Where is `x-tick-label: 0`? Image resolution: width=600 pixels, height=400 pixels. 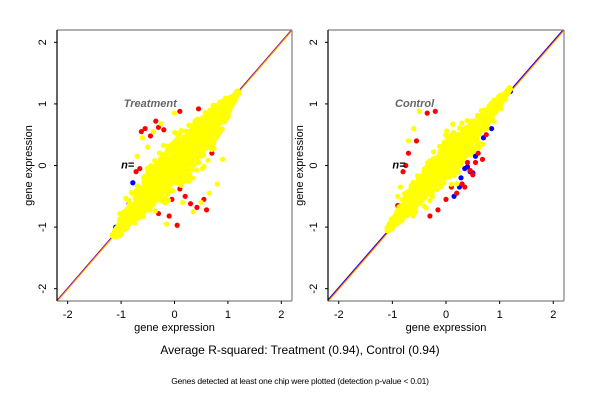
x-tick-label: 0 is located at coordinates (174, 315).